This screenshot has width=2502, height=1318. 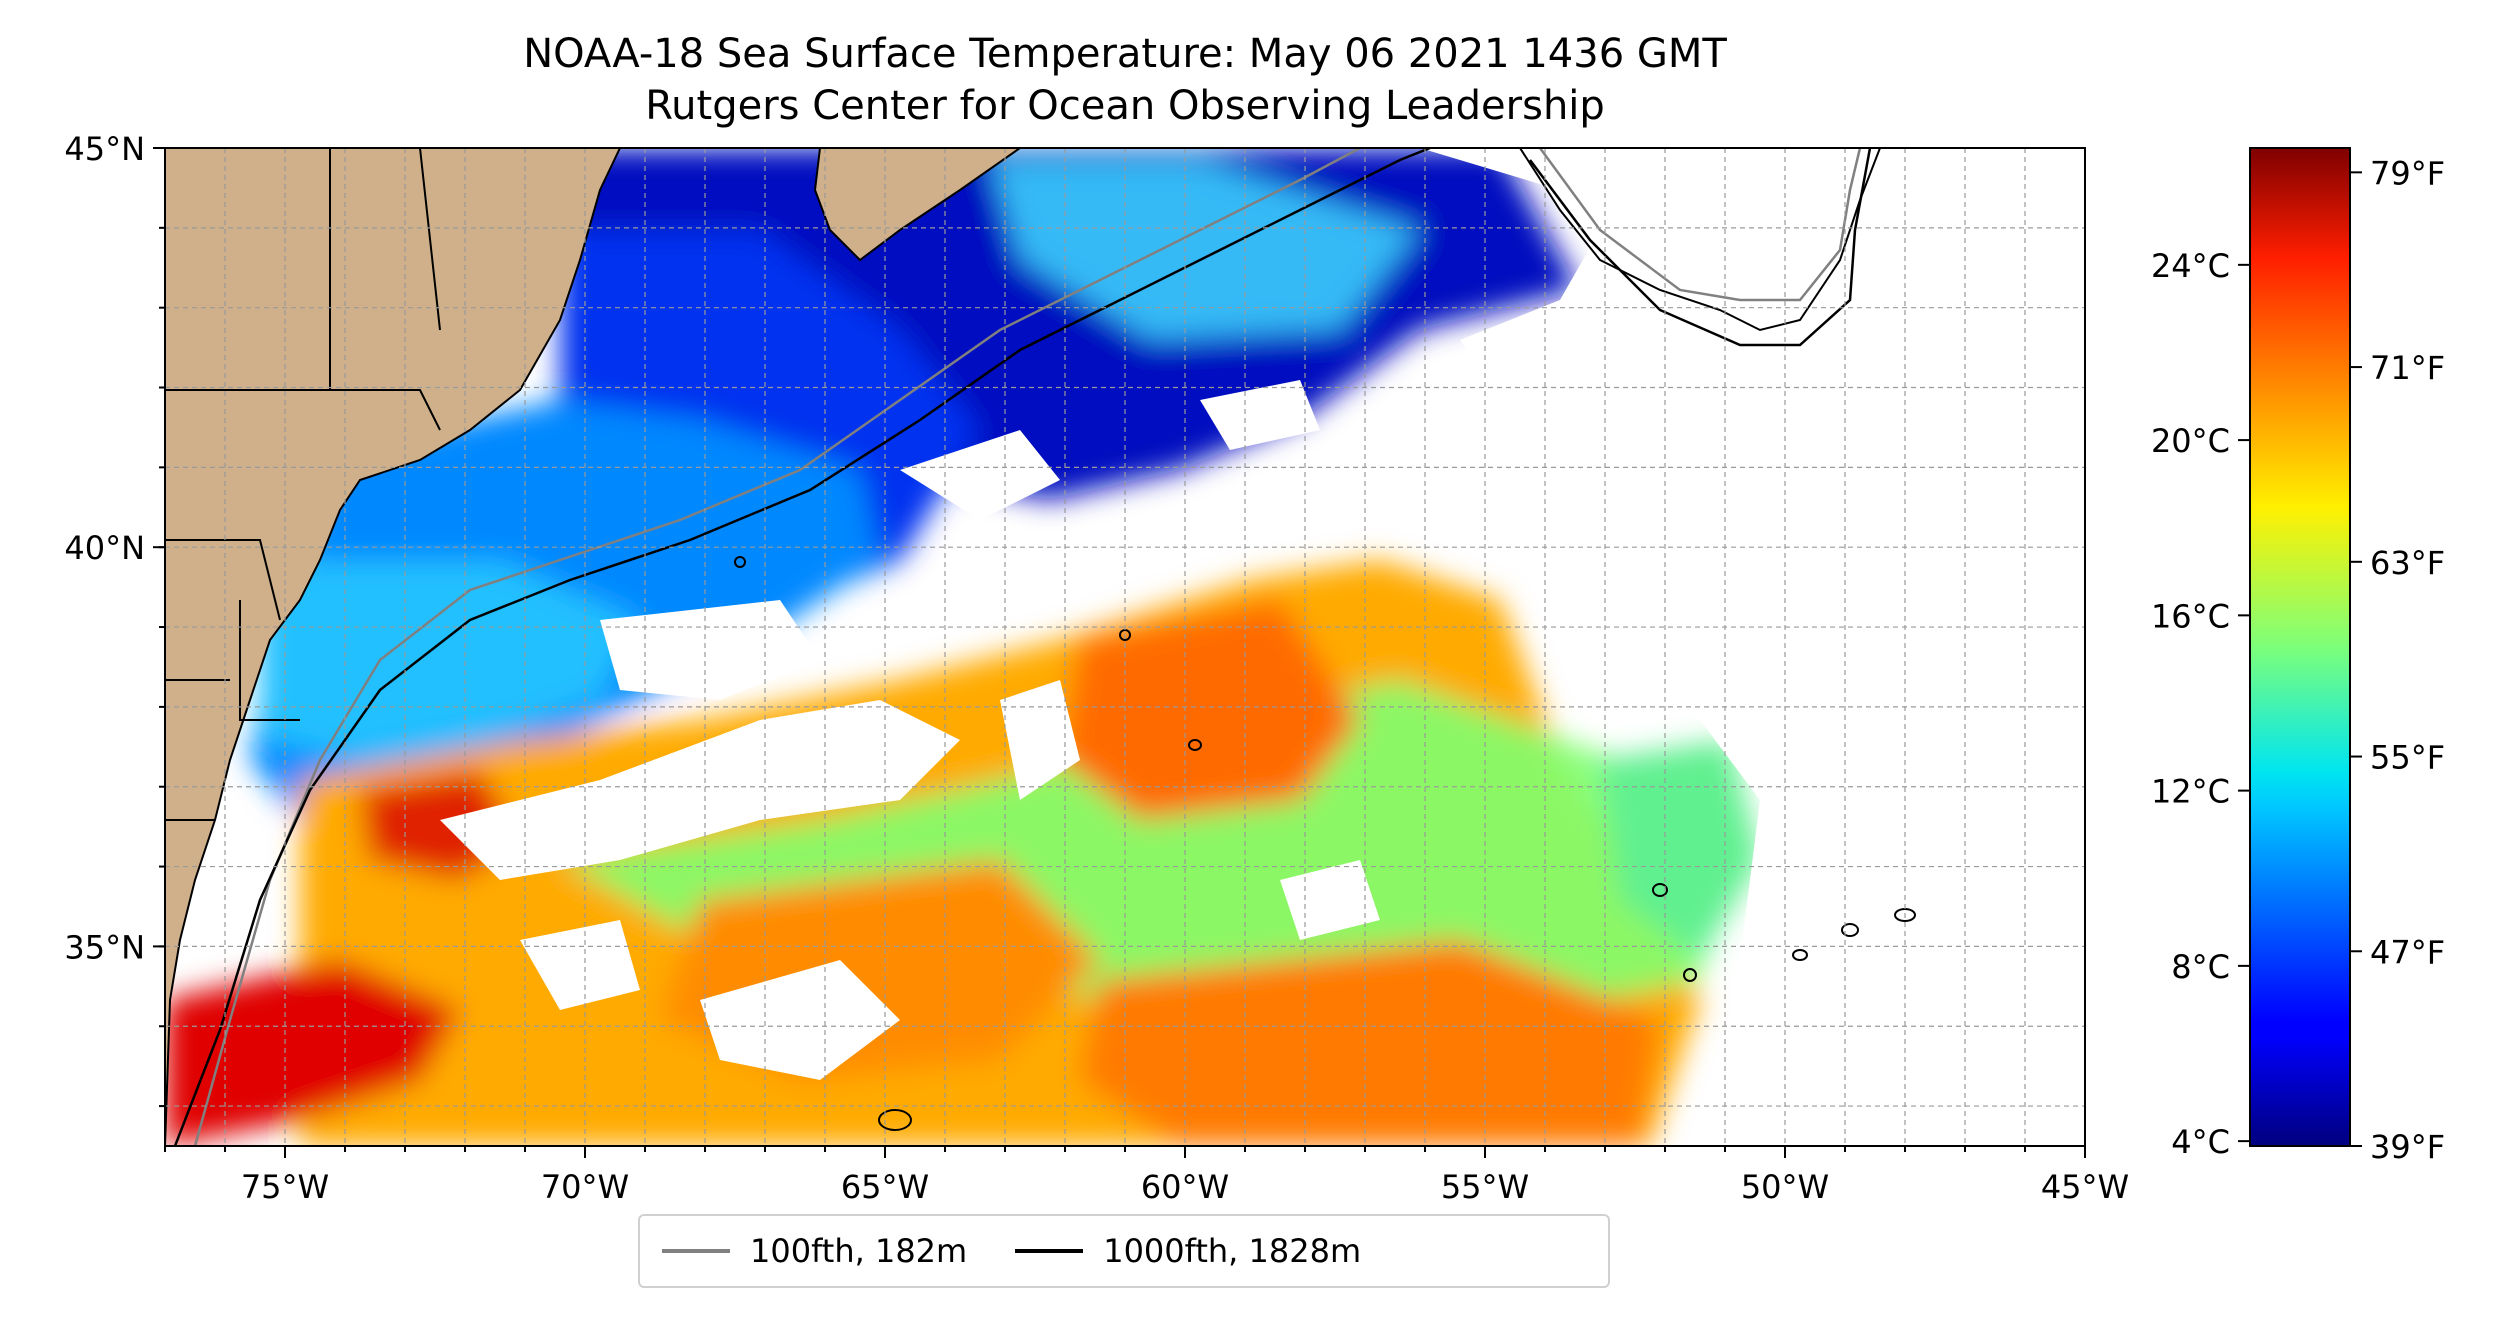 What do you see at coordinates (696, 1251) in the screenshot?
I see `legend-swatch-100fth` at bounding box center [696, 1251].